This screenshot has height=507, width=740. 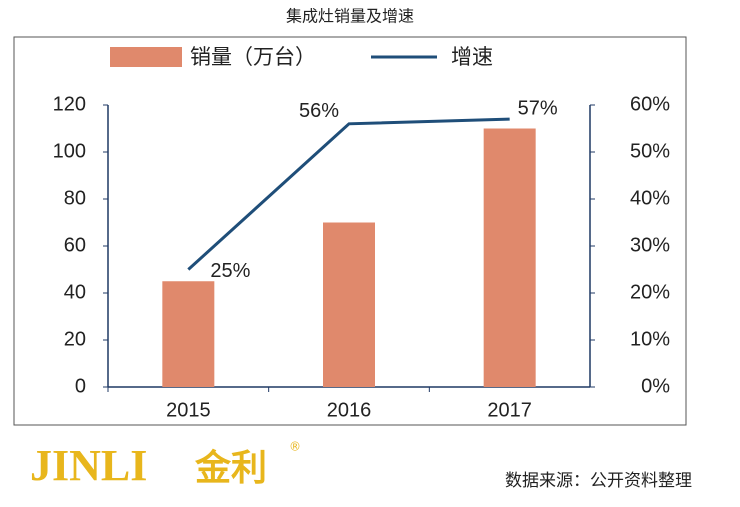 I want to click on source: 数据来源：公开资料整理, so click(x=598, y=481).